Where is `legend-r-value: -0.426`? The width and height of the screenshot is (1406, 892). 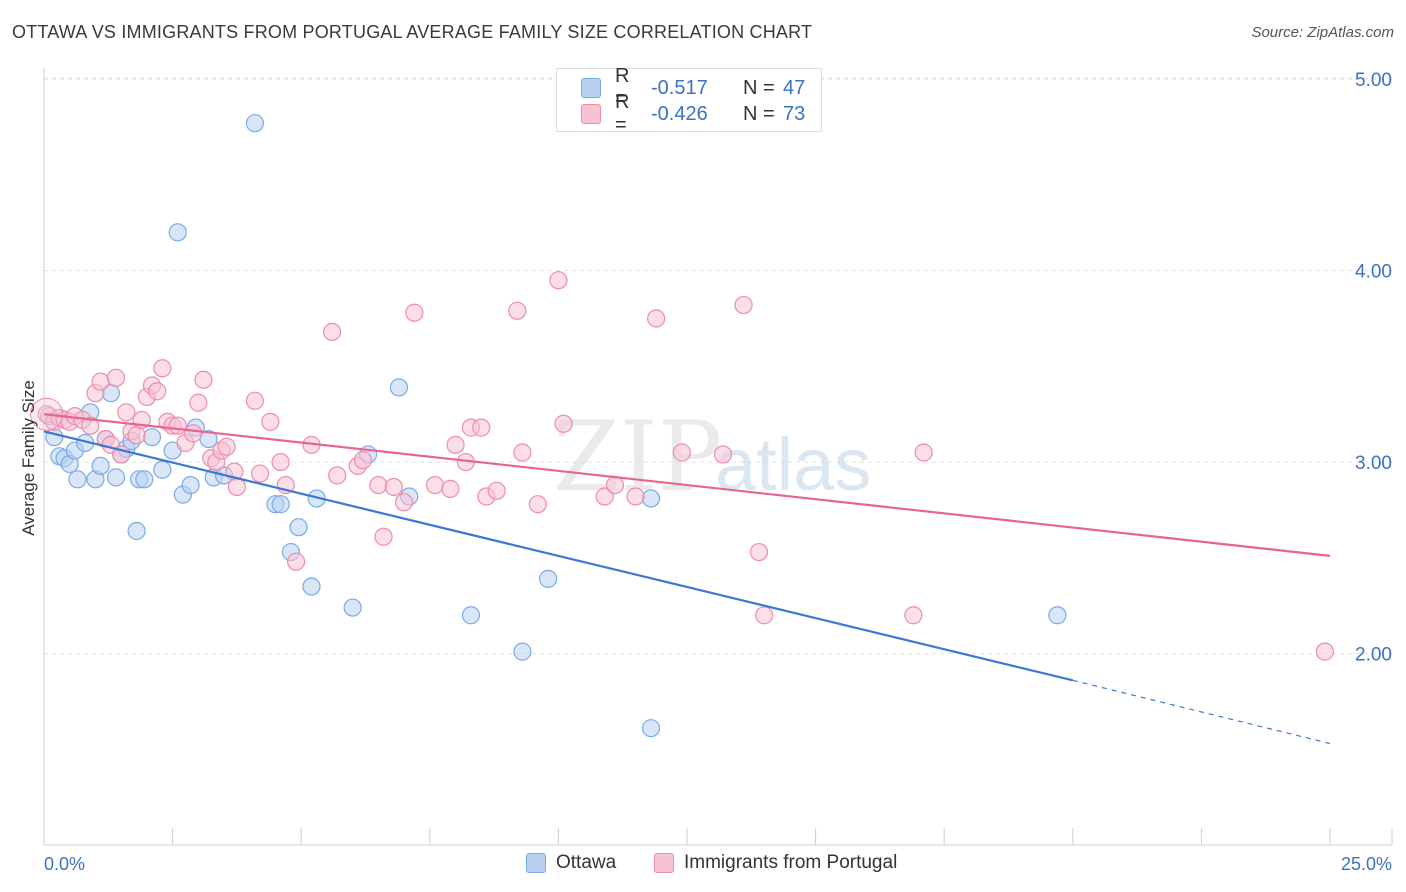 legend-r-value: -0.426 is located at coordinates (679, 113).